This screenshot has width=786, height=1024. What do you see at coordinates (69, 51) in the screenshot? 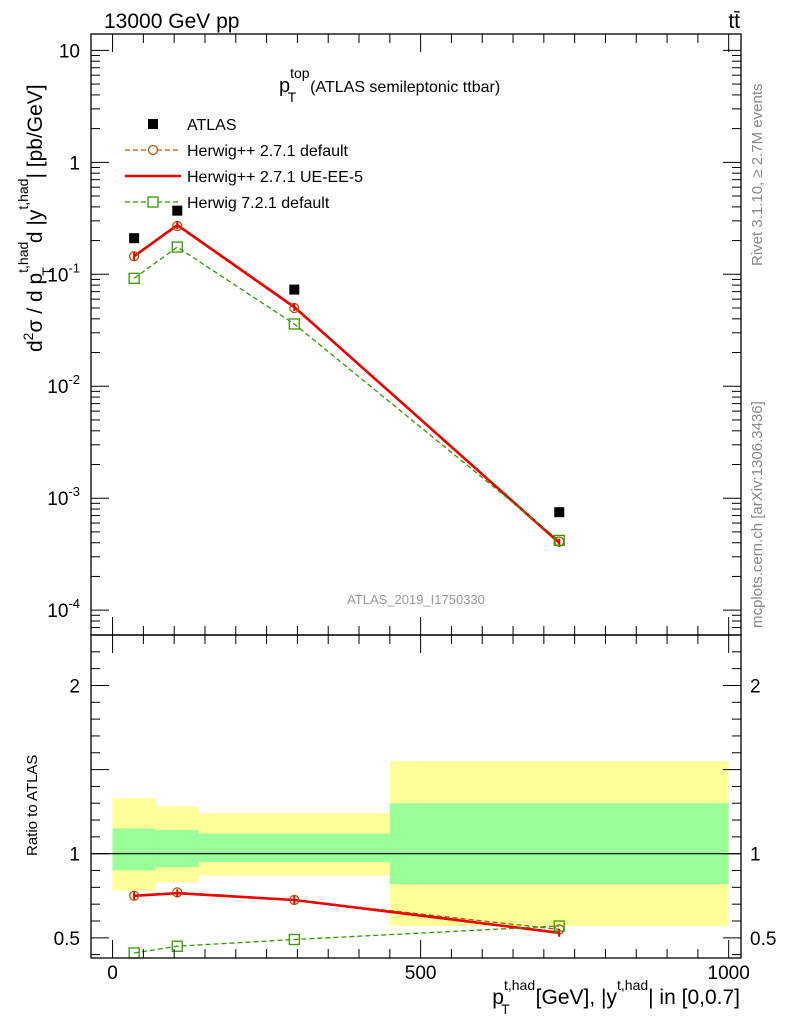
I see `main-y-tick-label: 10` at bounding box center [69, 51].